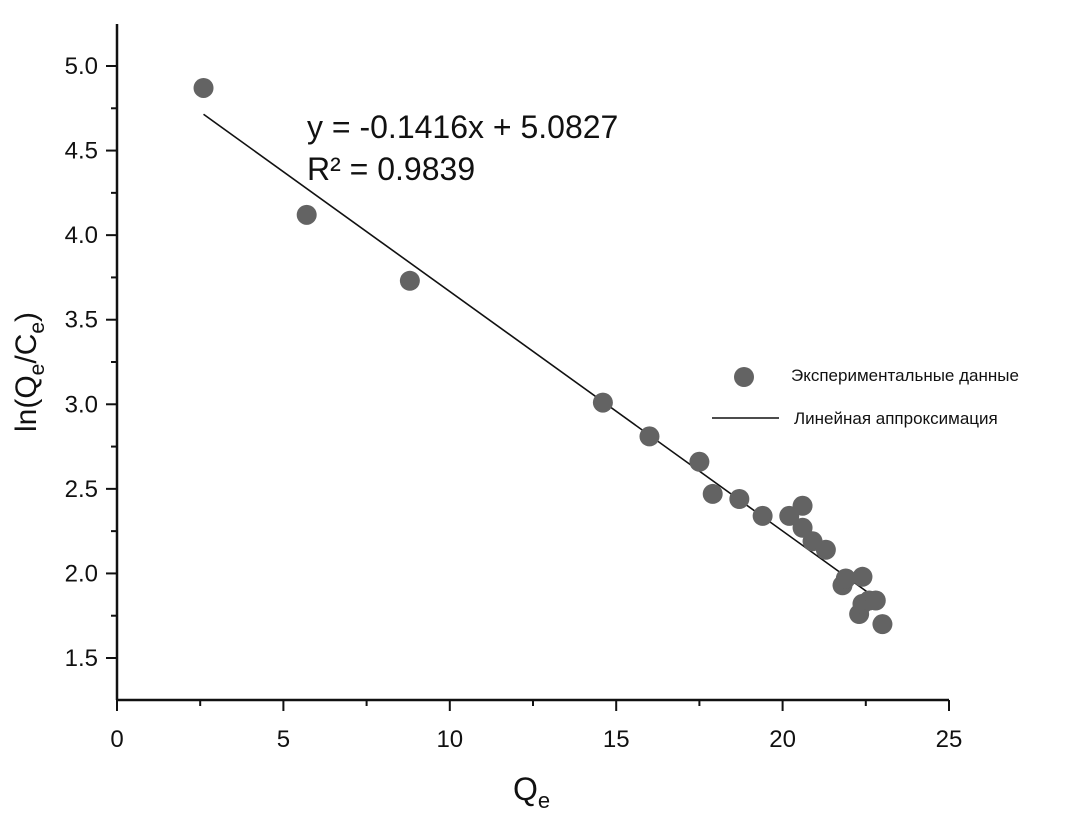 The height and width of the screenshot is (825, 1066). What do you see at coordinates (37, 328) in the screenshot?
I see `y-axis-title-part-4: e` at bounding box center [37, 328].